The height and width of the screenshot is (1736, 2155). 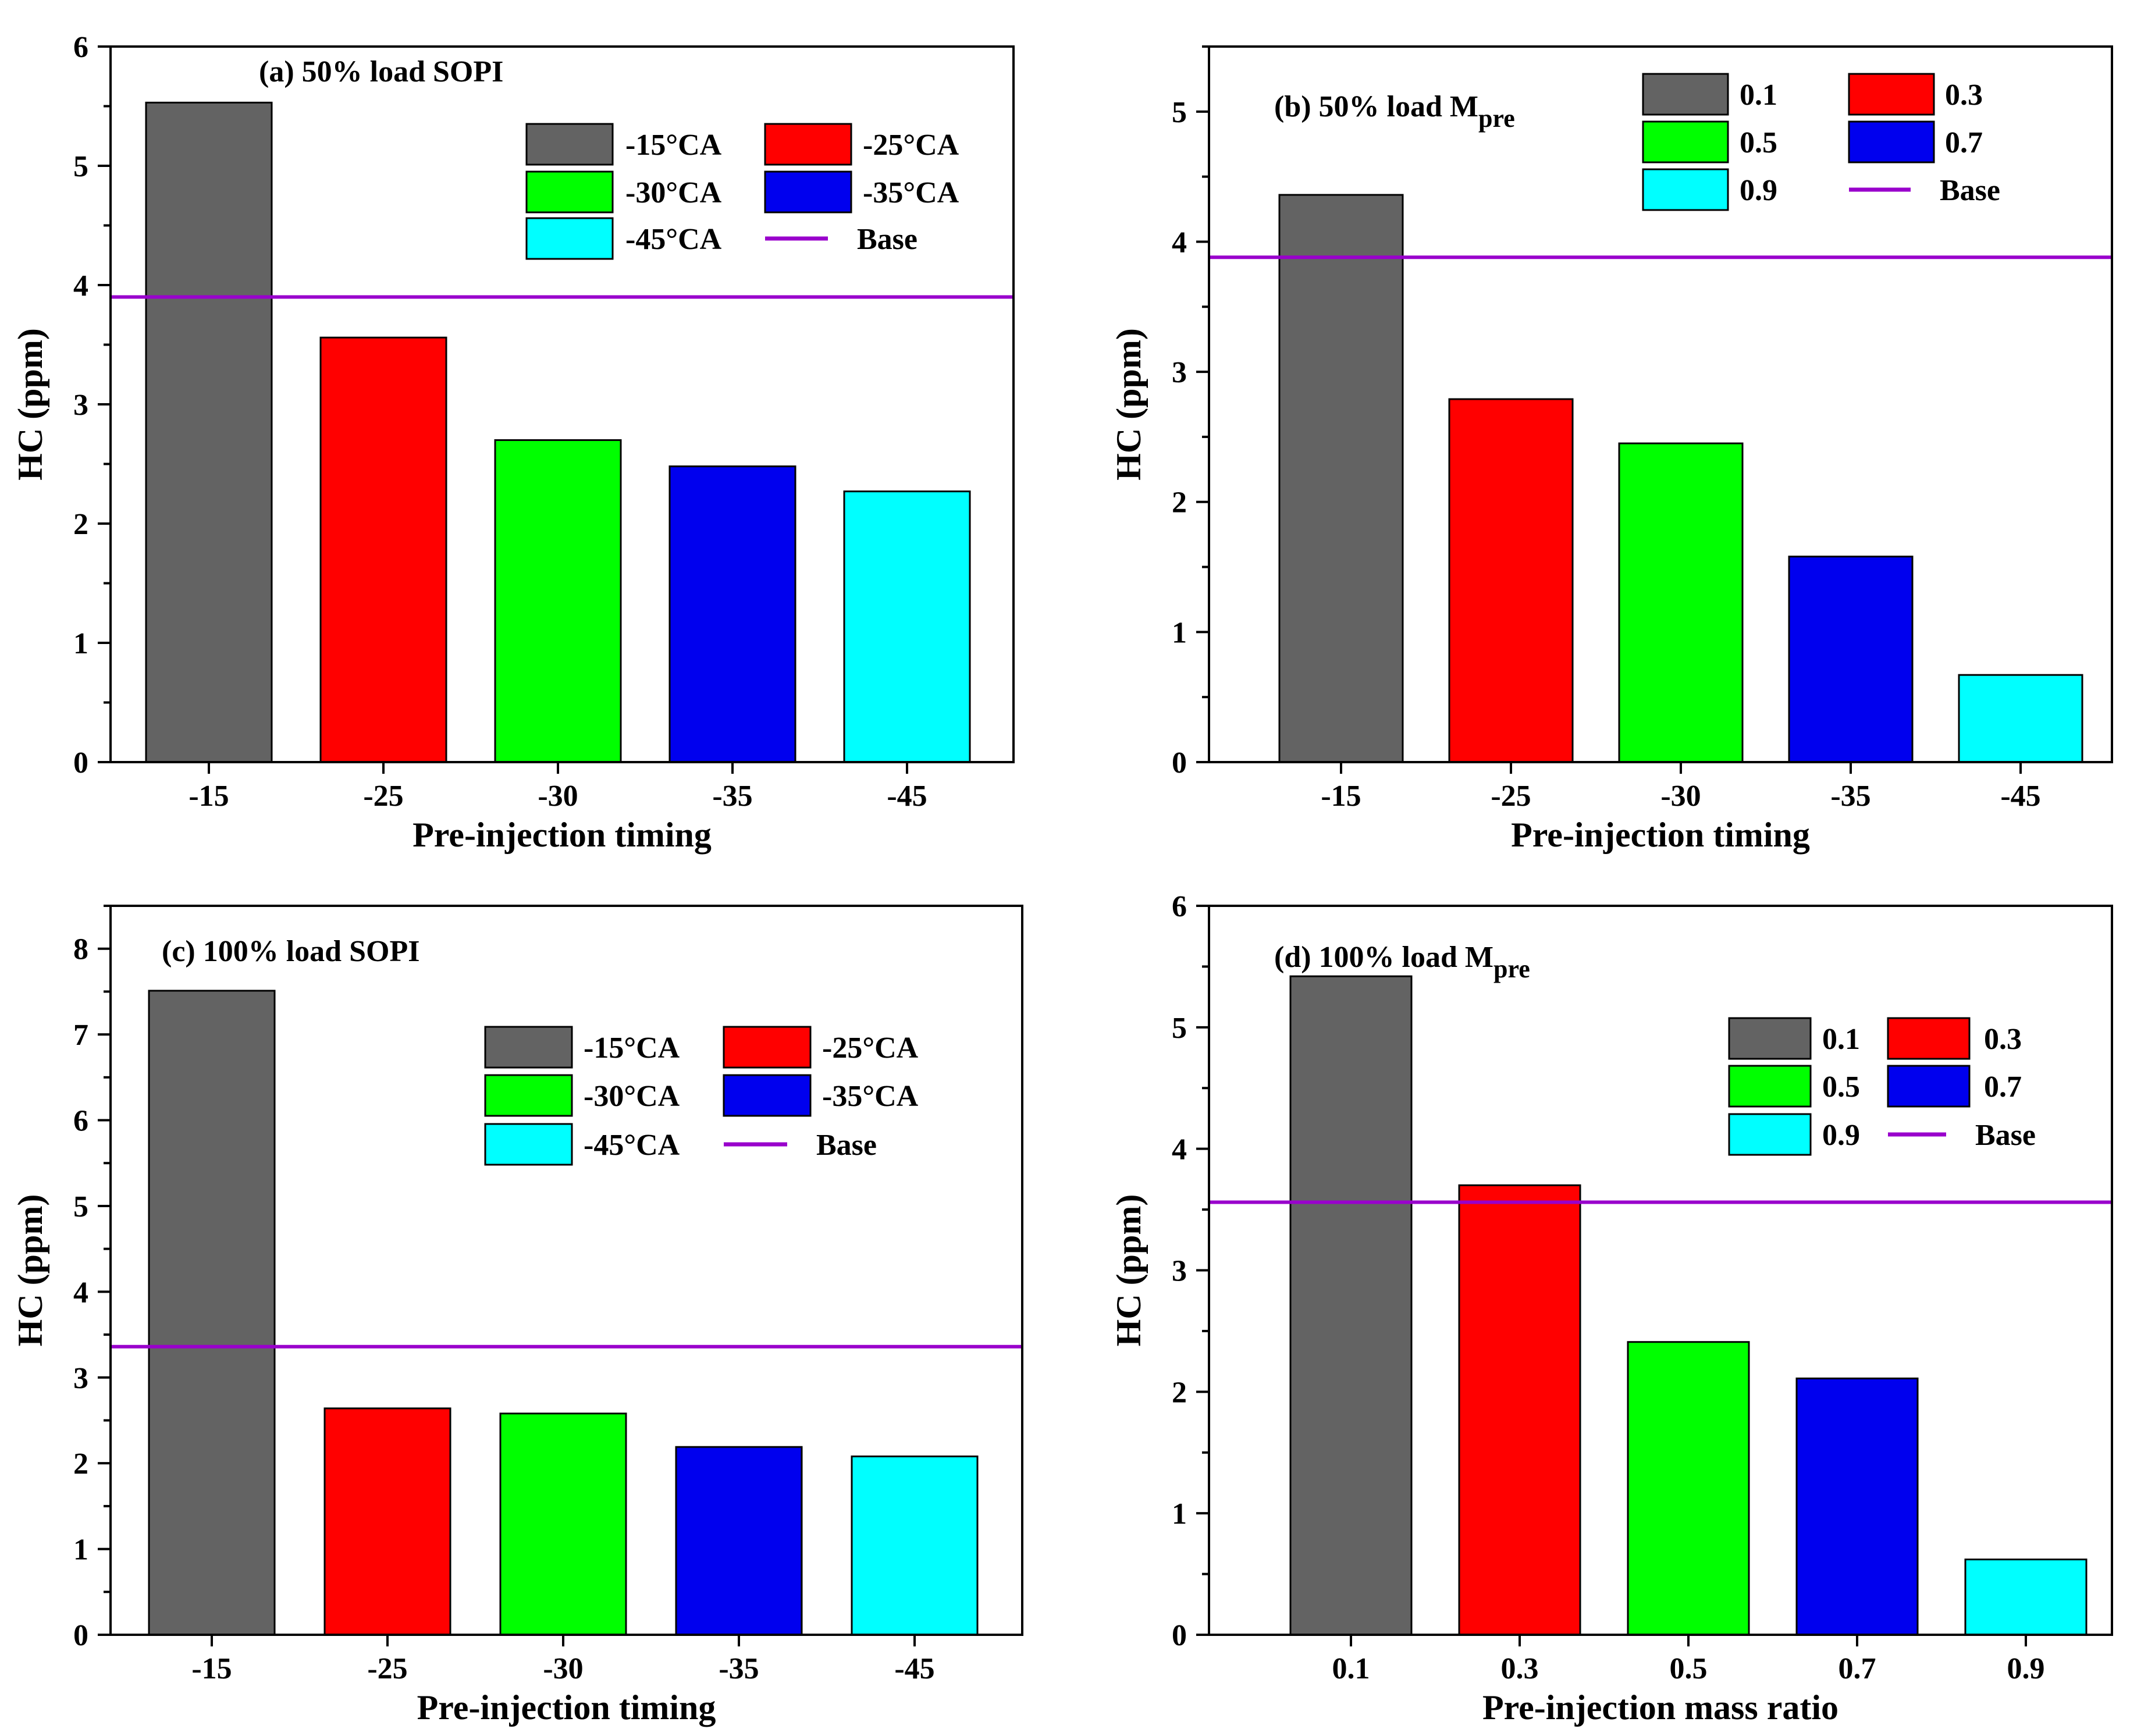 What do you see at coordinates (381, 72) in the screenshot?
I see `panel-title: (a) 50% load SOPI` at bounding box center [381, 72].